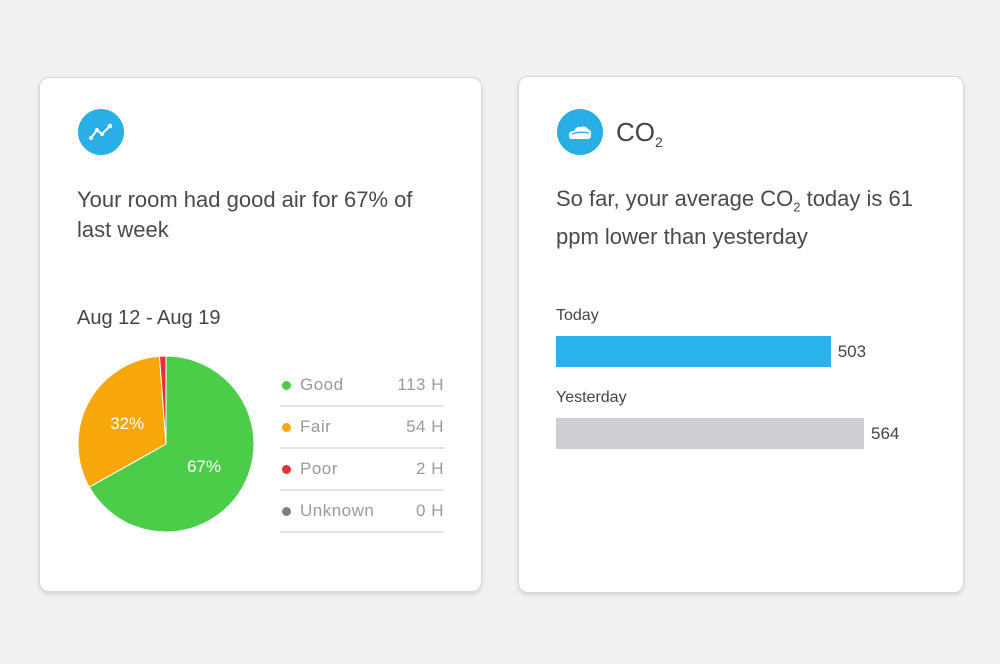  What do you see at coordinates (362, 386) in the screenshot?
I see `legend-item-good: Good 113 H` at bounding box center [362, 386].